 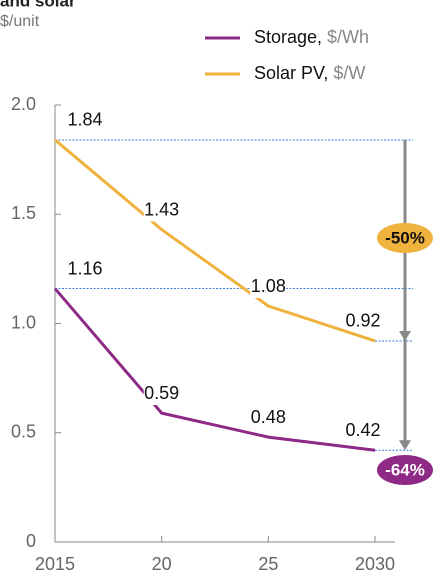 I want to click on annotation-text: -50%, so click(x=405, y=237).